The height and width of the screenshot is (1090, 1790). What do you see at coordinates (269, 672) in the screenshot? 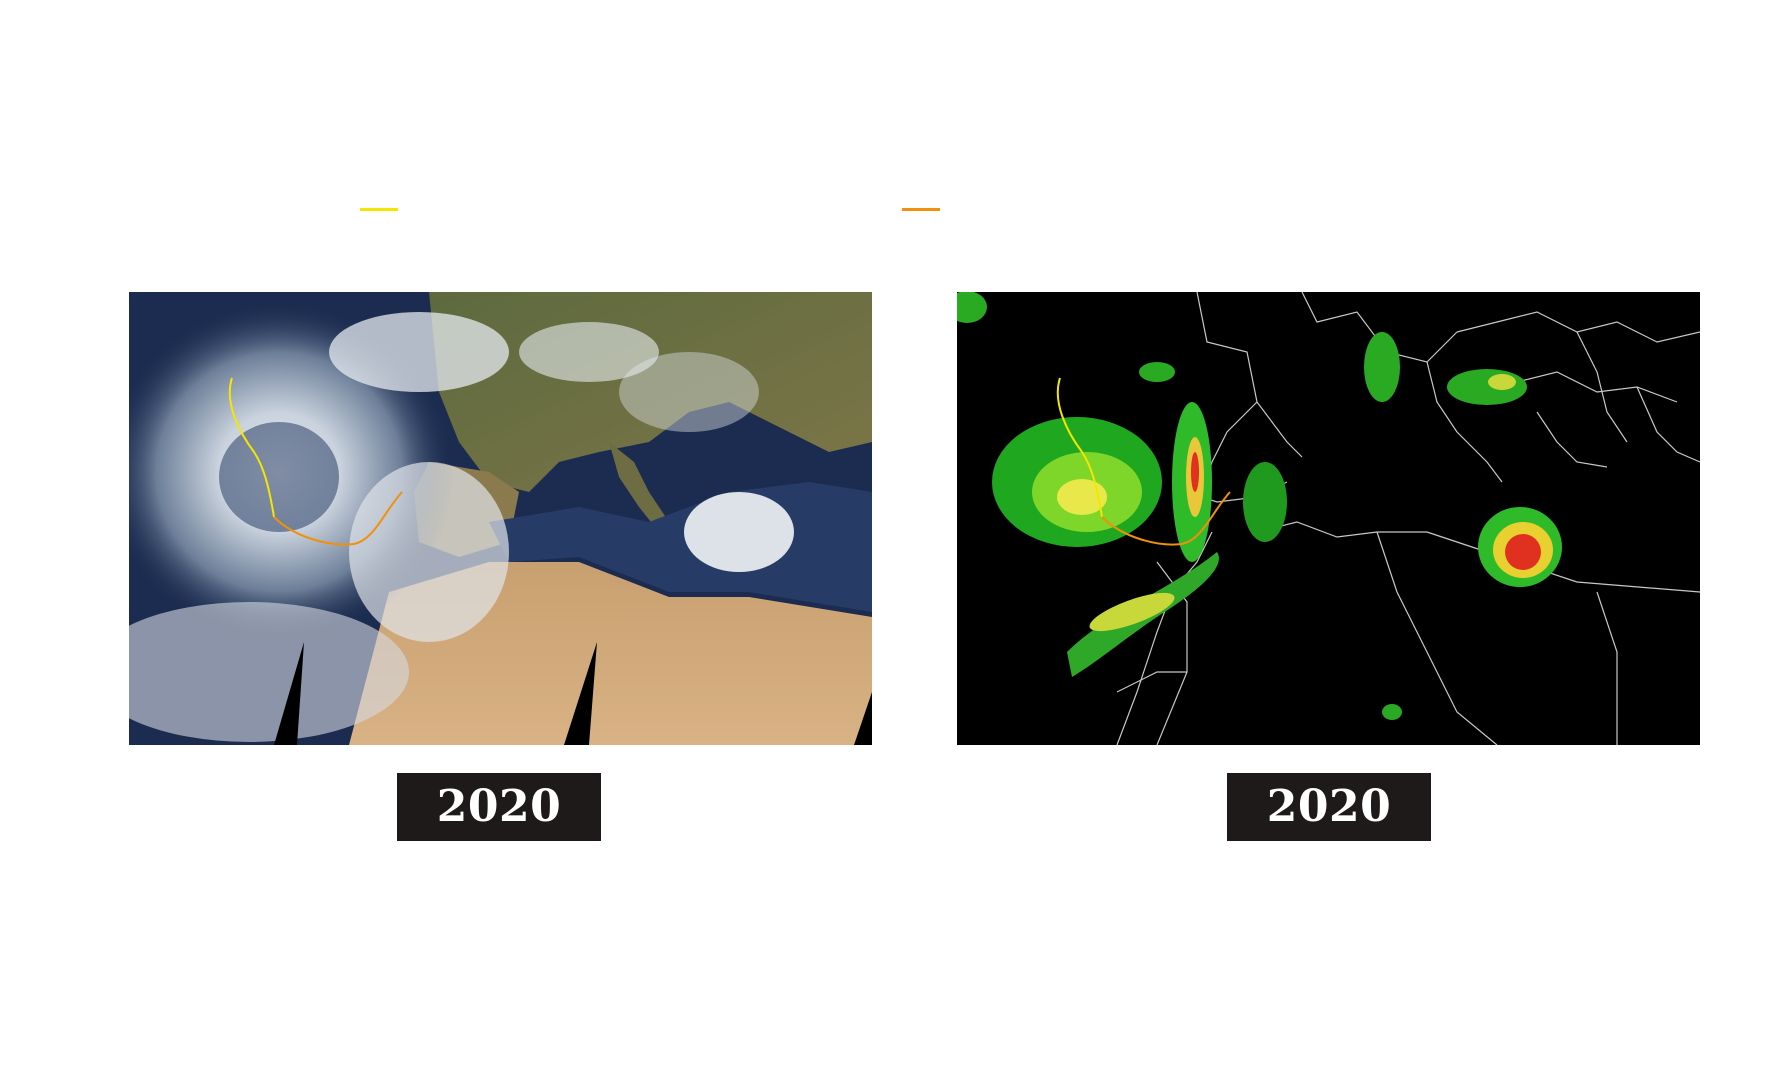
I see `cloud-band-south` at bounding box center [269, 672].